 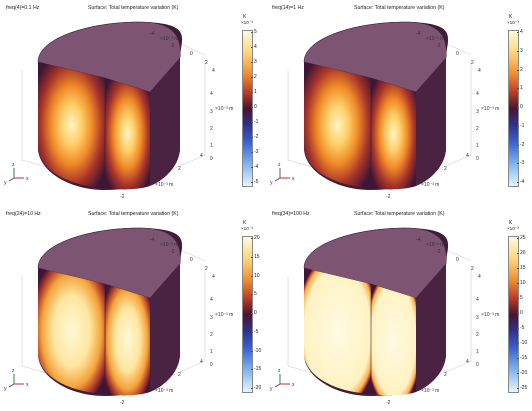 What do you see at coordinates (23, 214) in the screenshot?
I see `frequency-label: freq(24)=10 Hz` at bounding box center [23, 214].